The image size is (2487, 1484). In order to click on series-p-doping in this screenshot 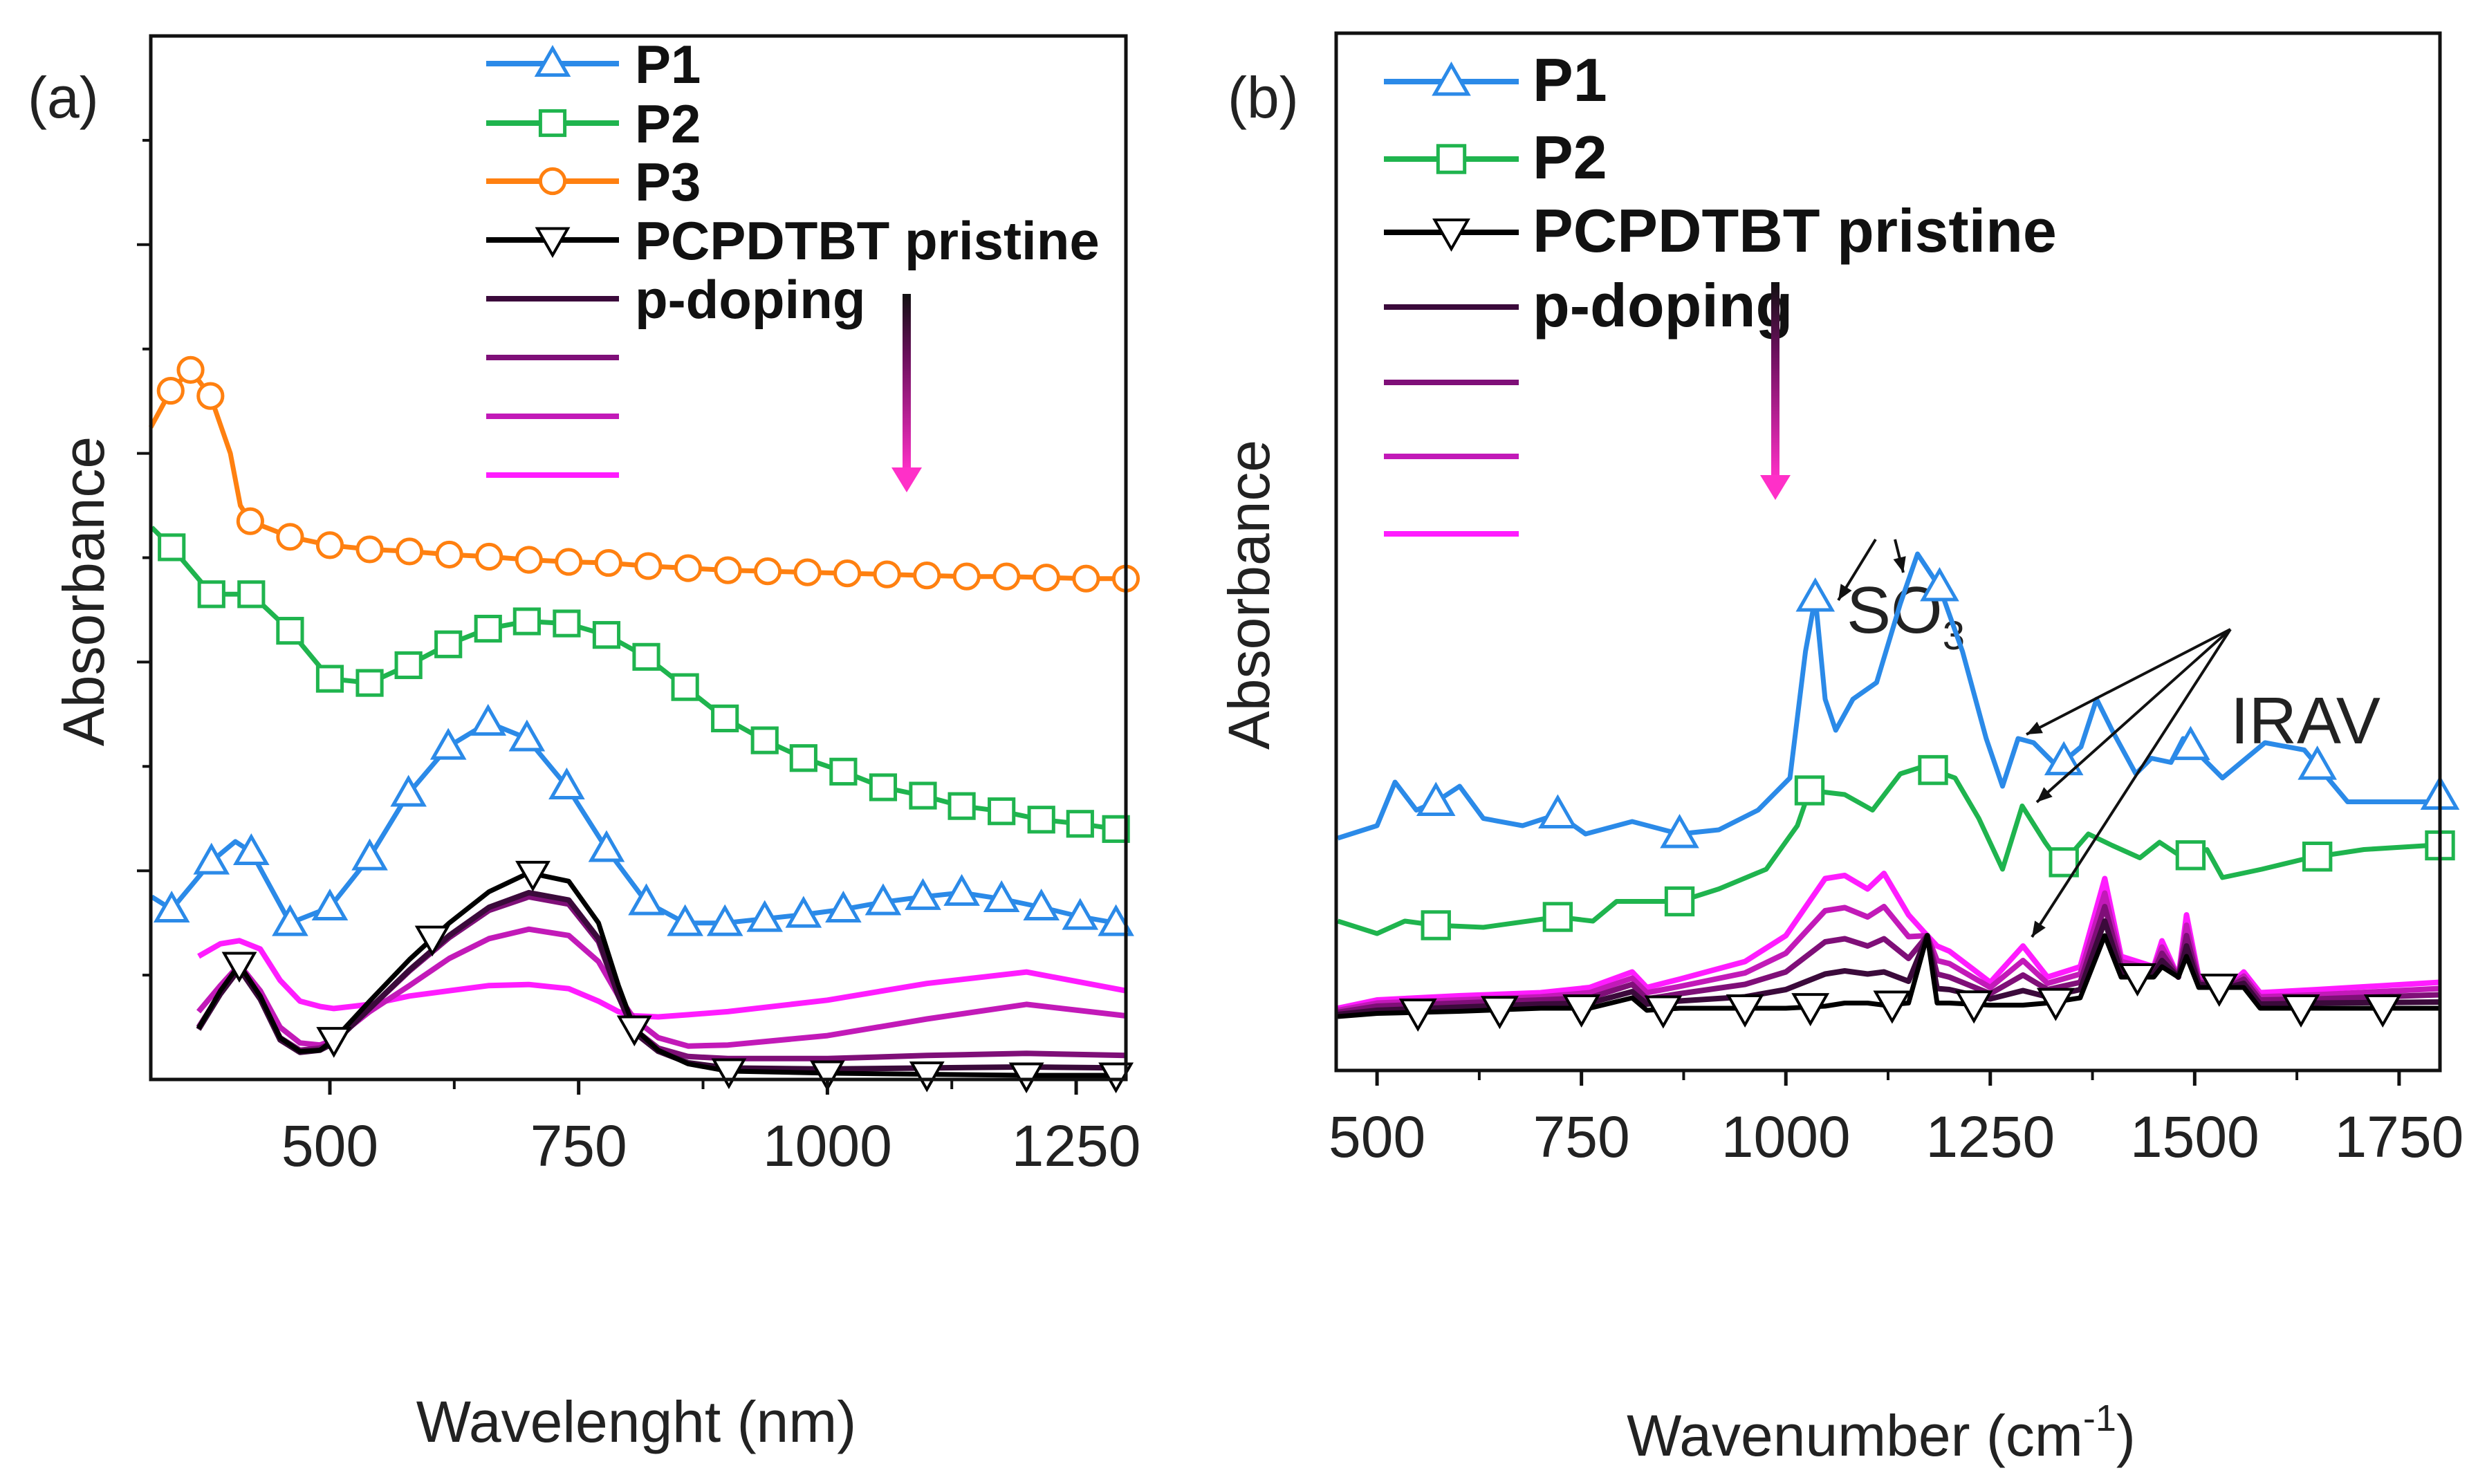, I will do `click(1889, 967)`.